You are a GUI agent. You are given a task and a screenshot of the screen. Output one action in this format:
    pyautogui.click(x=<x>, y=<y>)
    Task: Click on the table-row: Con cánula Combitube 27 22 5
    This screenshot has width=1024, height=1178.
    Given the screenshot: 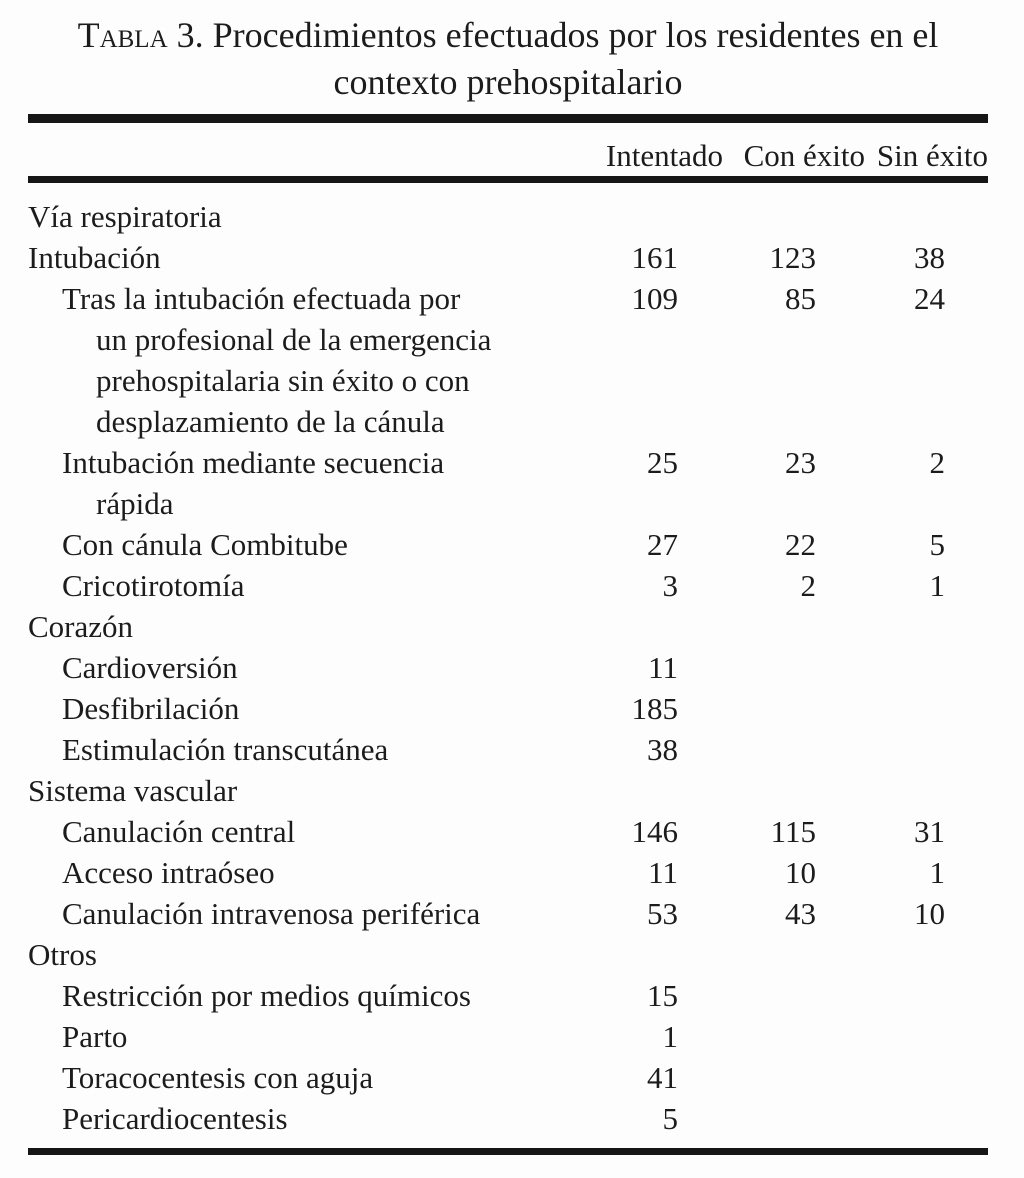 What is the action you would take?
    pyautogui.click(x=508, y=544)
    